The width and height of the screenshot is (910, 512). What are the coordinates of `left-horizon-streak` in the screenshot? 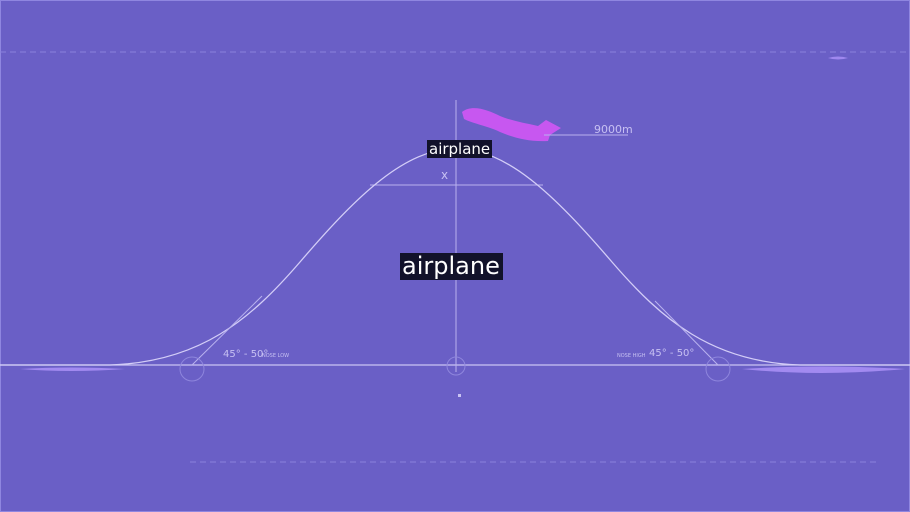 It's located at (72, 369).